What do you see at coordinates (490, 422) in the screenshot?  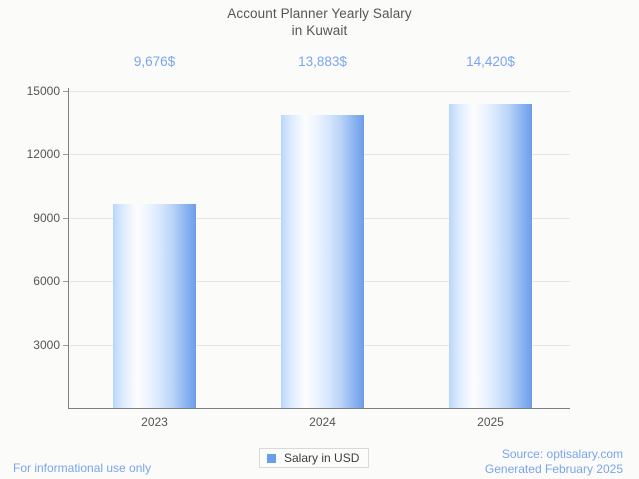 I see `x-tick-label-2025: 2025` at bounding box center [490, 422].